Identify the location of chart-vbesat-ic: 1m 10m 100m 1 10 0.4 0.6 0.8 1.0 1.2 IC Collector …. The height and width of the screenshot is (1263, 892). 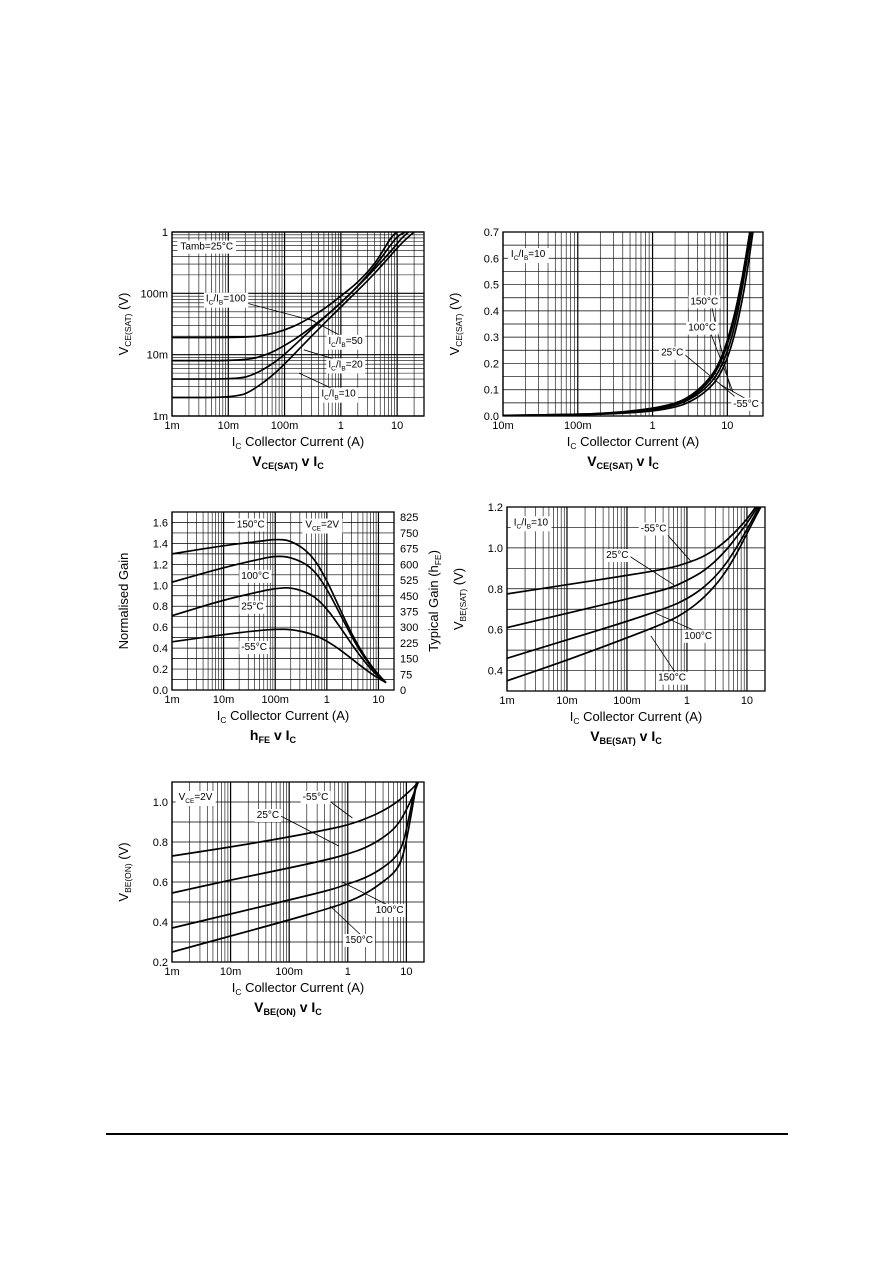
(608, 624).